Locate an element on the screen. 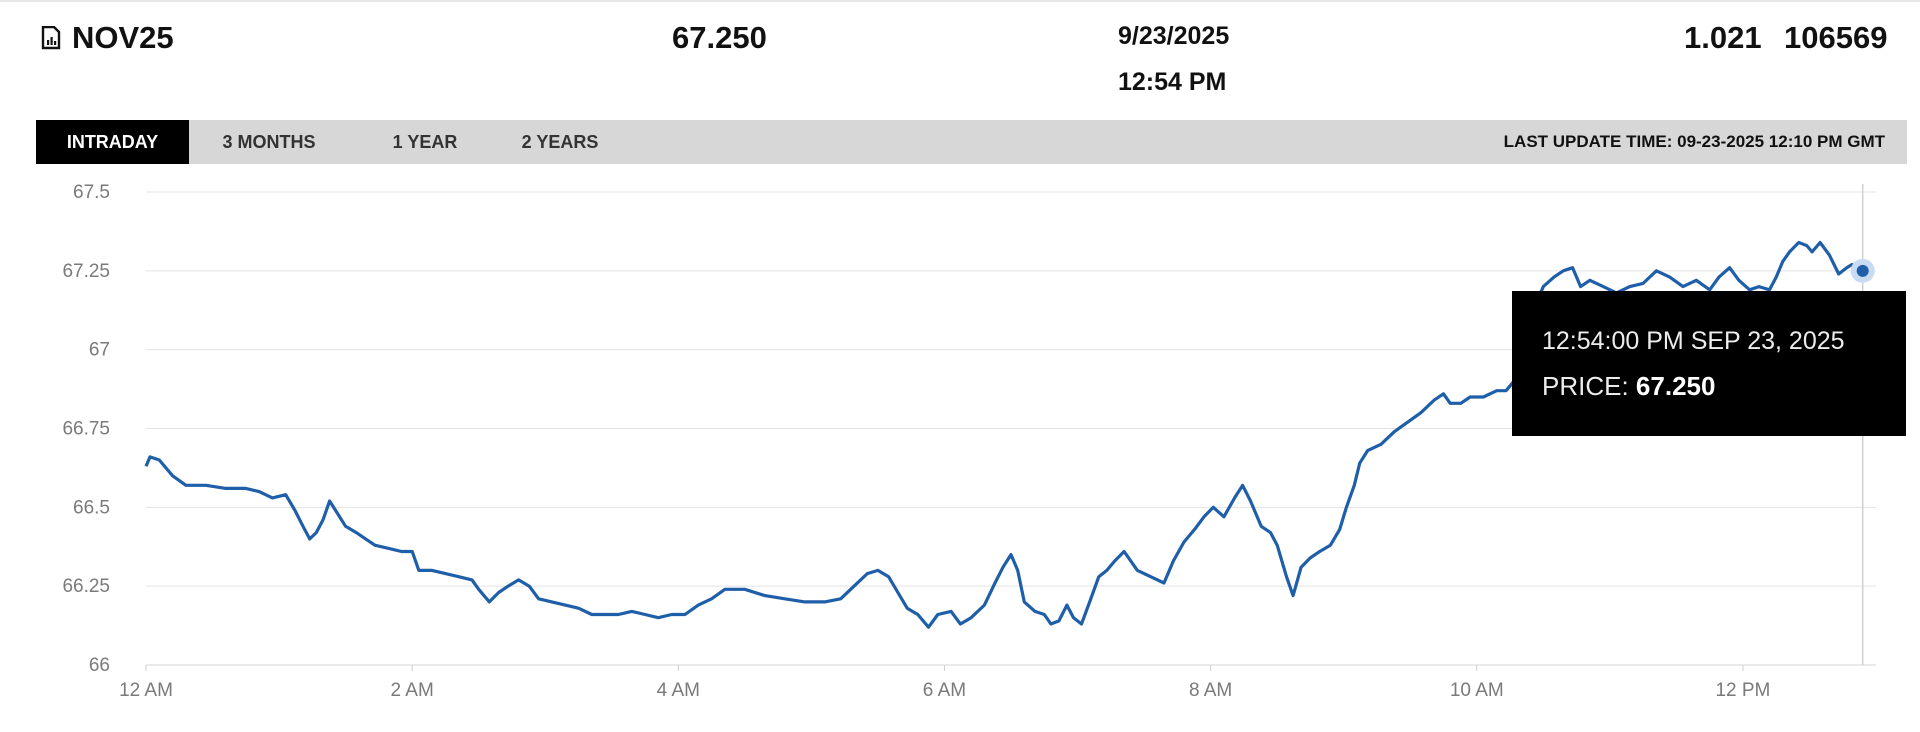 Image resolution: width=1920 pixels, height=732 pixels. x-tick-label: 2 AM is located at coordinates (411, 690).